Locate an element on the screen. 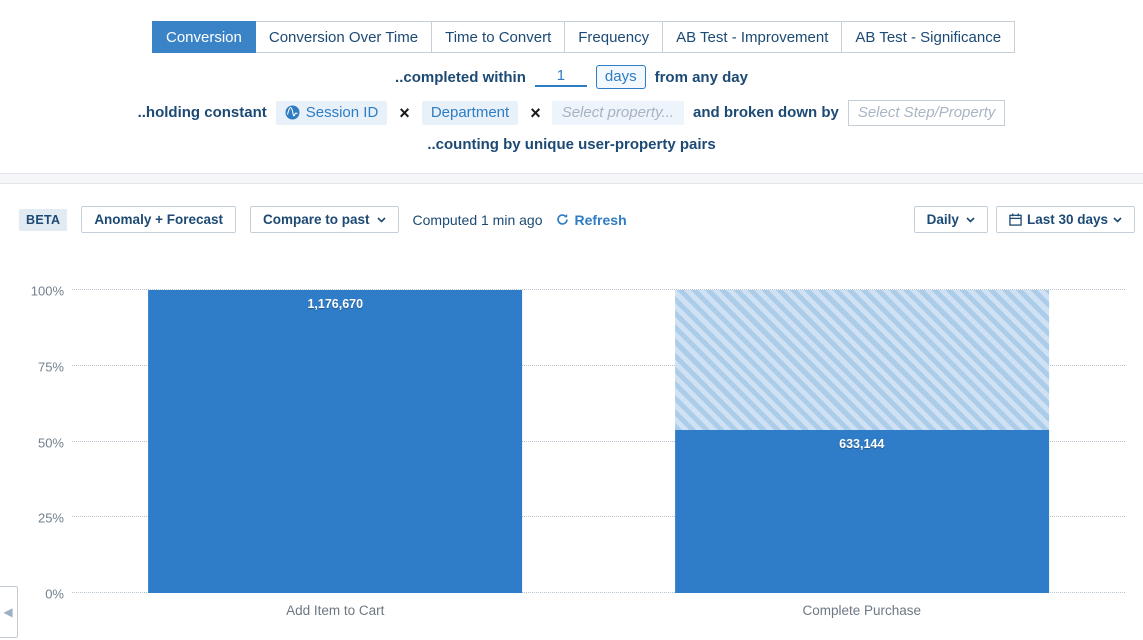 The image size is (1143, 640). chart-toolbar-right: Daily Last 30 days is located at coordinates (1024, 219).